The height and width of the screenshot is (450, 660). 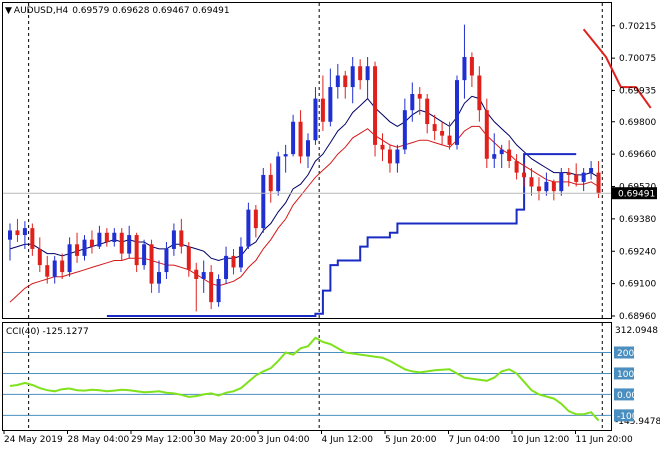 I want to click on price-tick-label: 0.69660, so click(x=637, y=155).